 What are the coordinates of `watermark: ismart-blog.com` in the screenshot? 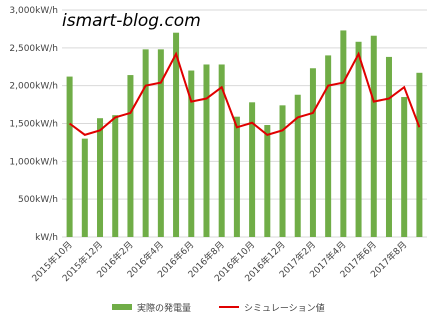 It's located at (131, 21).